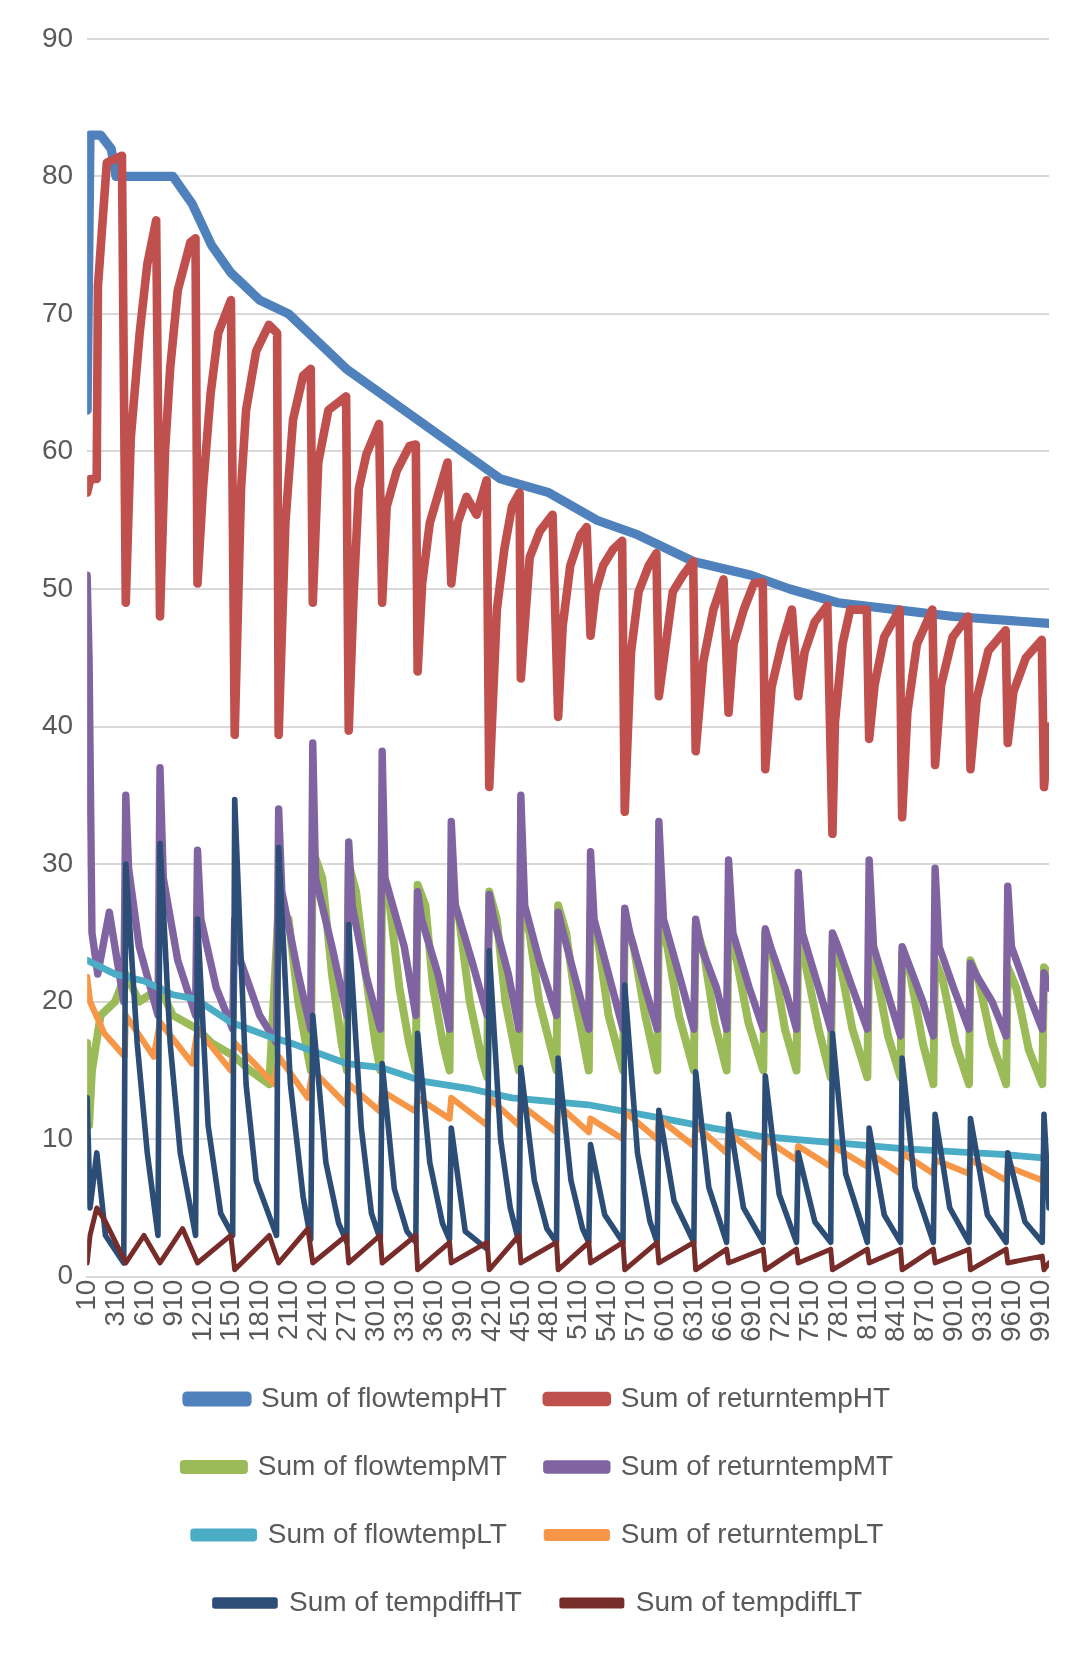 The height and width of the screenshot is (1665, 1087). Describe the element at coordinates (57, 37) in the screenshot. I see `y-tick-label: 90` at that location.